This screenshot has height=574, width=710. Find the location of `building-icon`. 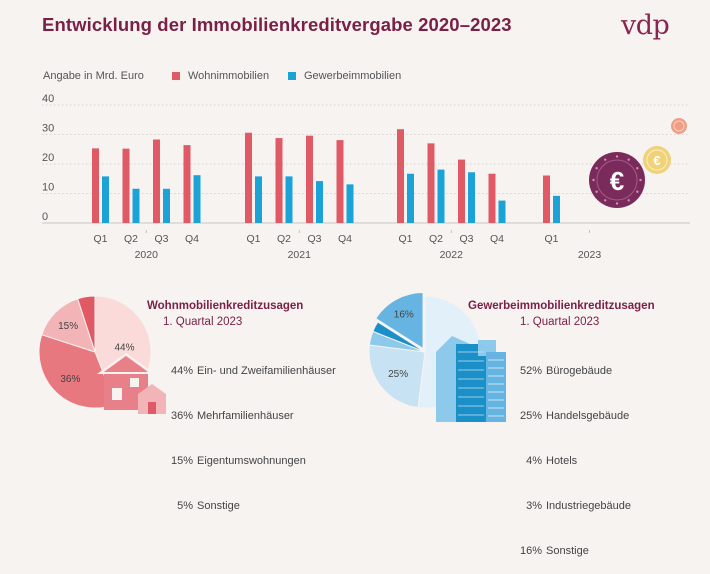

building-icon is located at coordinates (471, 383).